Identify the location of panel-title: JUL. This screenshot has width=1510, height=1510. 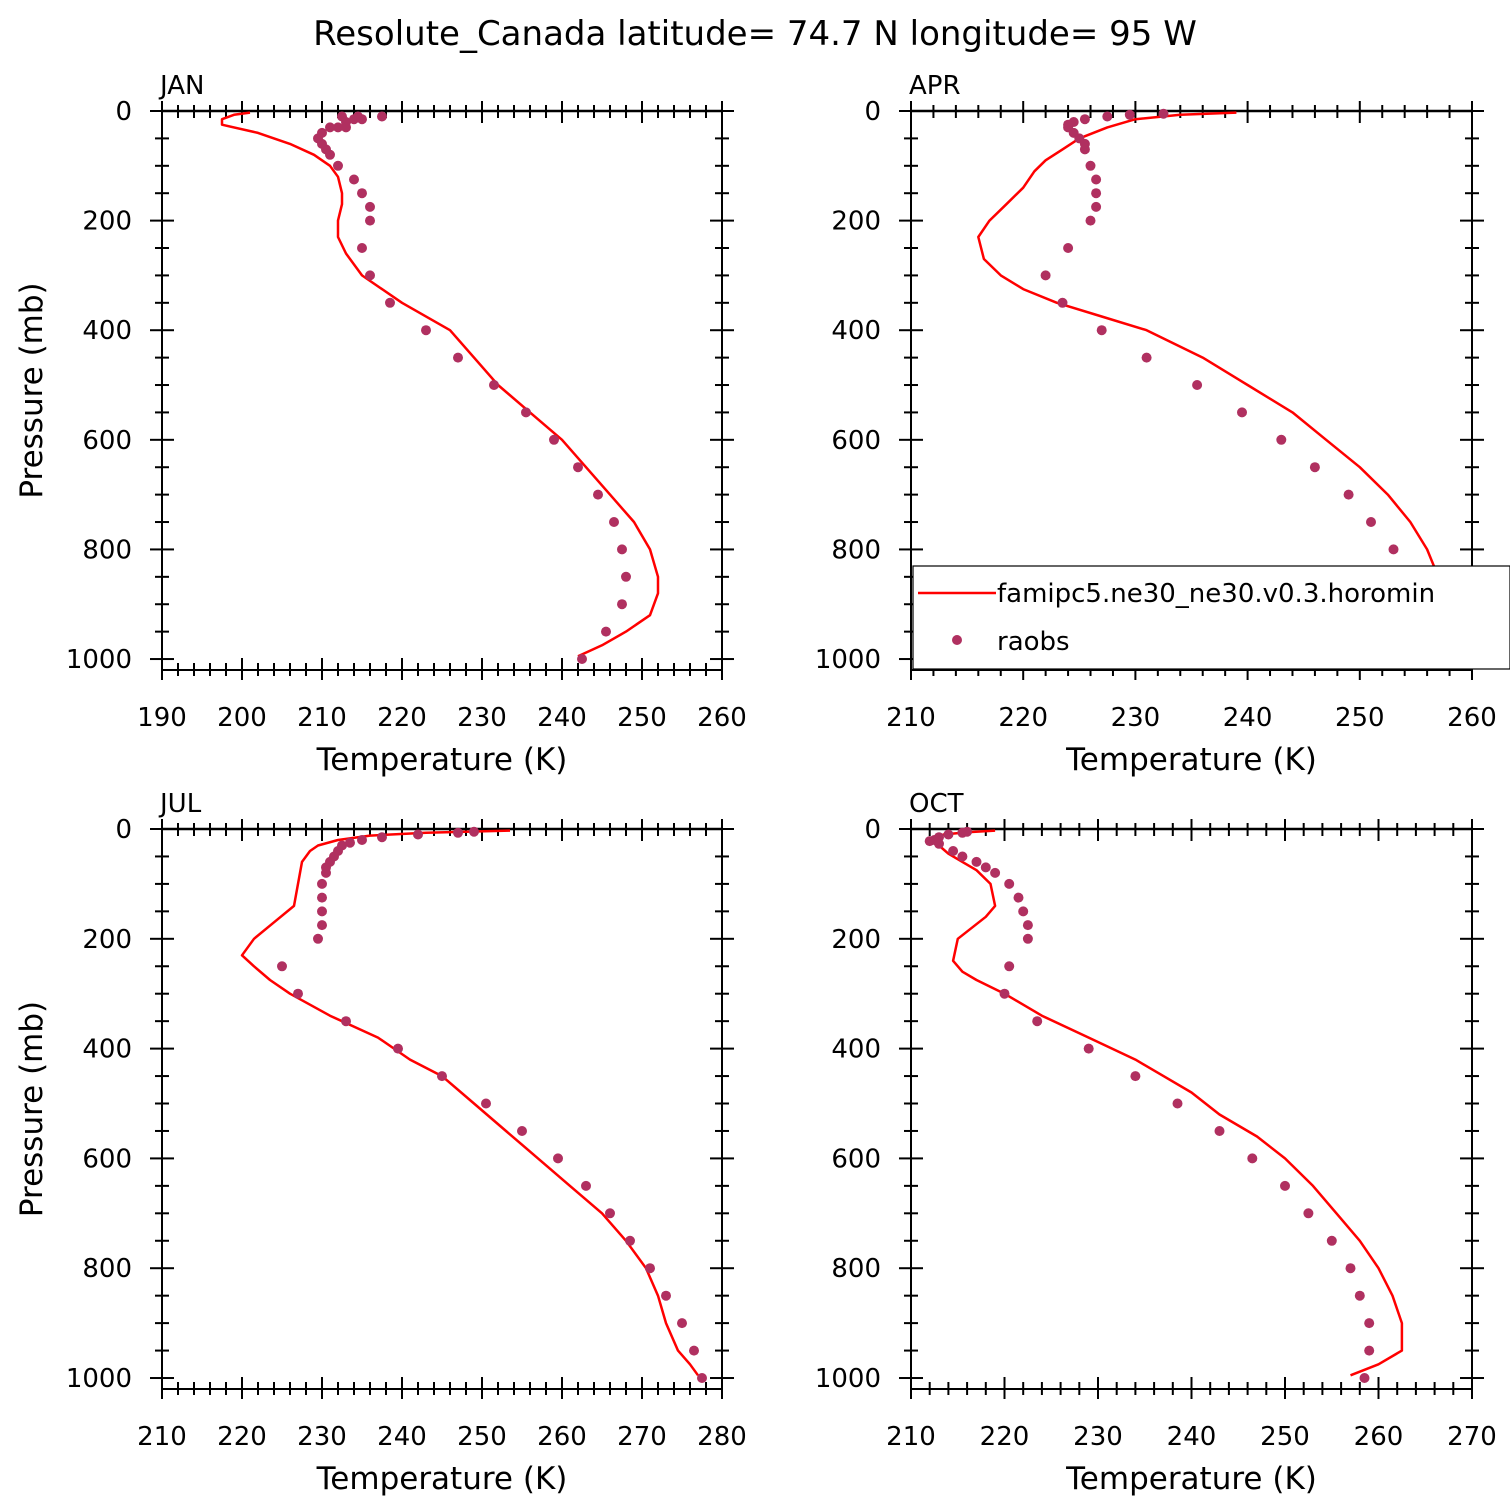
(180, 804).